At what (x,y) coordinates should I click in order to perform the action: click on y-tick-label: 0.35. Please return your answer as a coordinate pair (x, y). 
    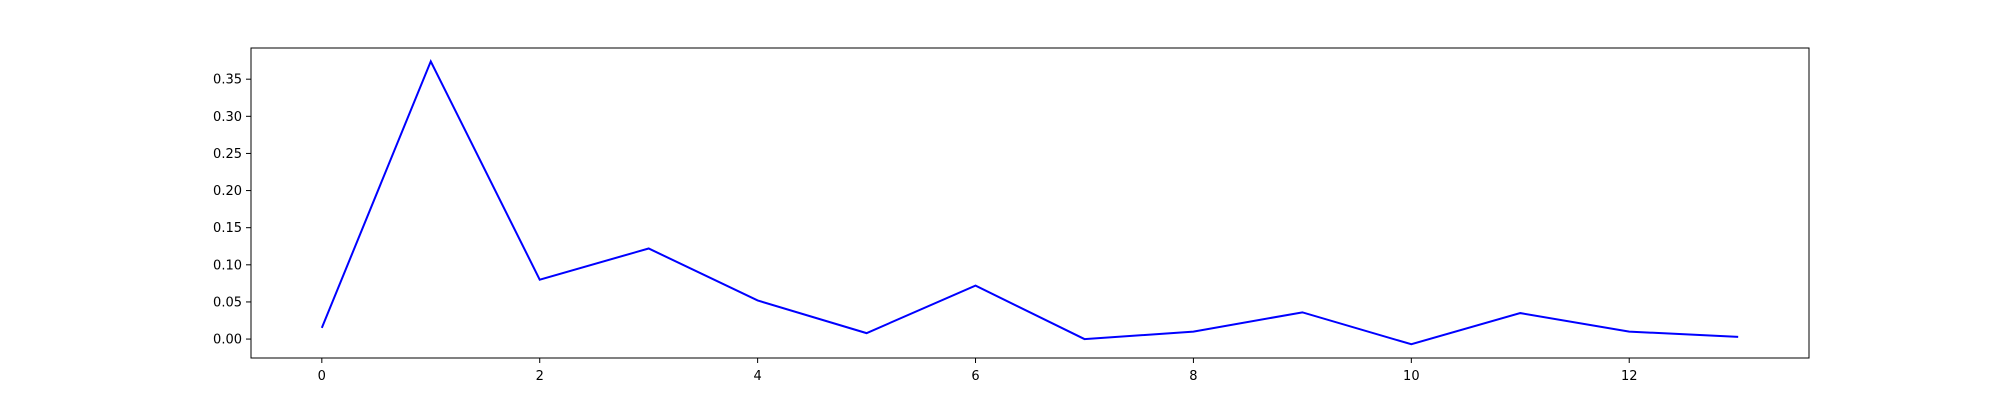
    Looking at the image, I should click on (227, 80).